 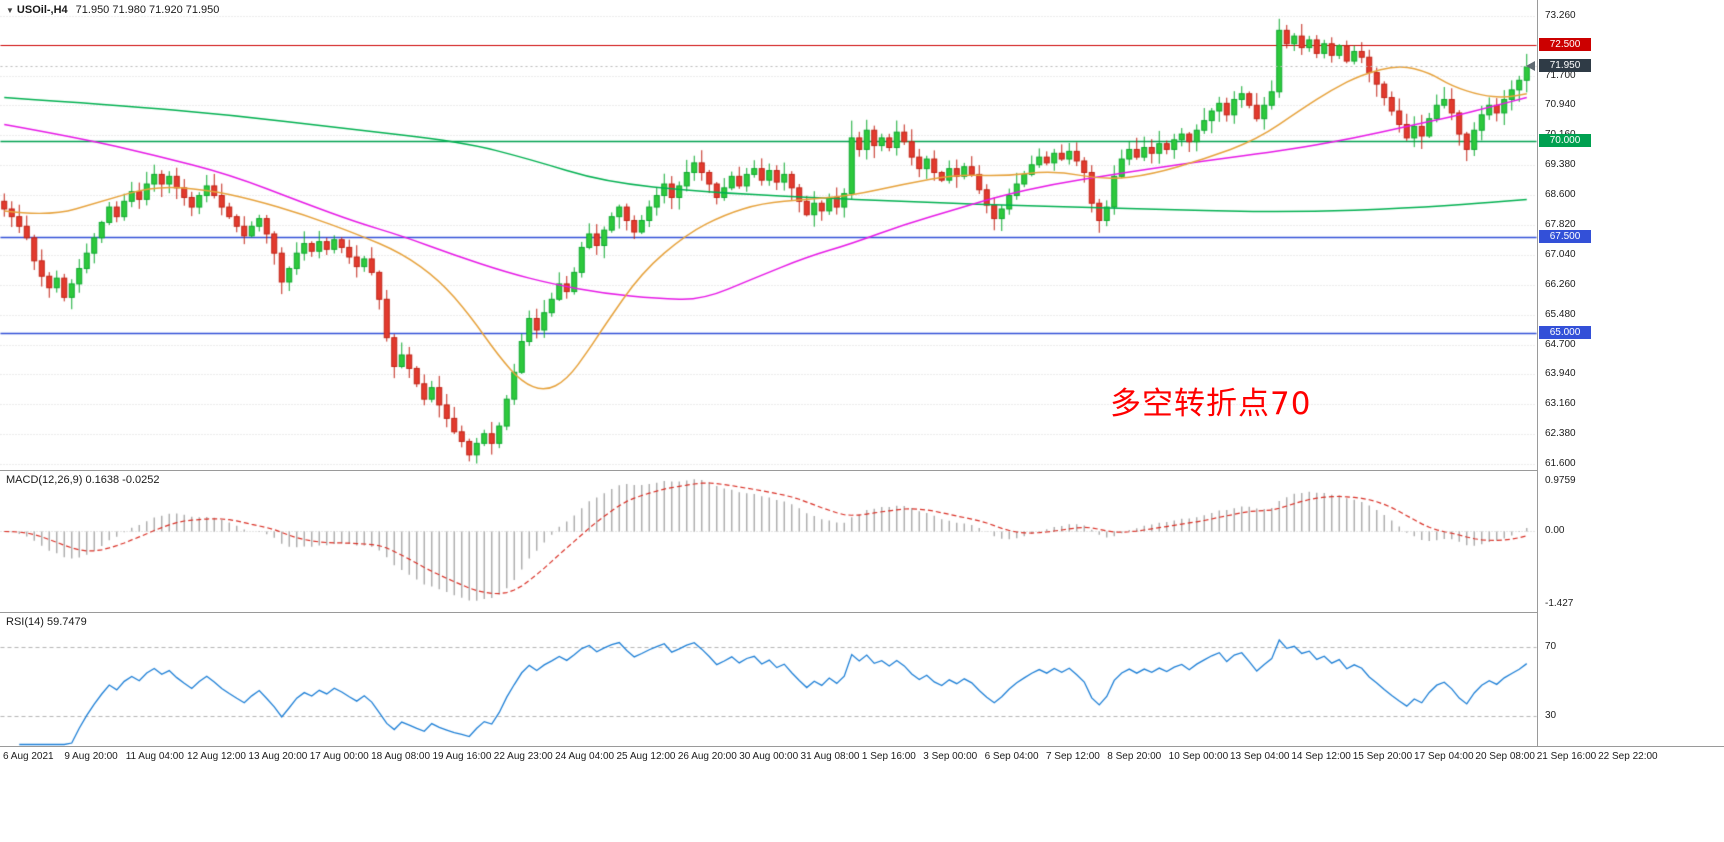 What do you see at coordinates (1198, 756) in the screenshot?
I see `time-tick-label: 10 Sep 00:00` at bounding box center [1198, 756].